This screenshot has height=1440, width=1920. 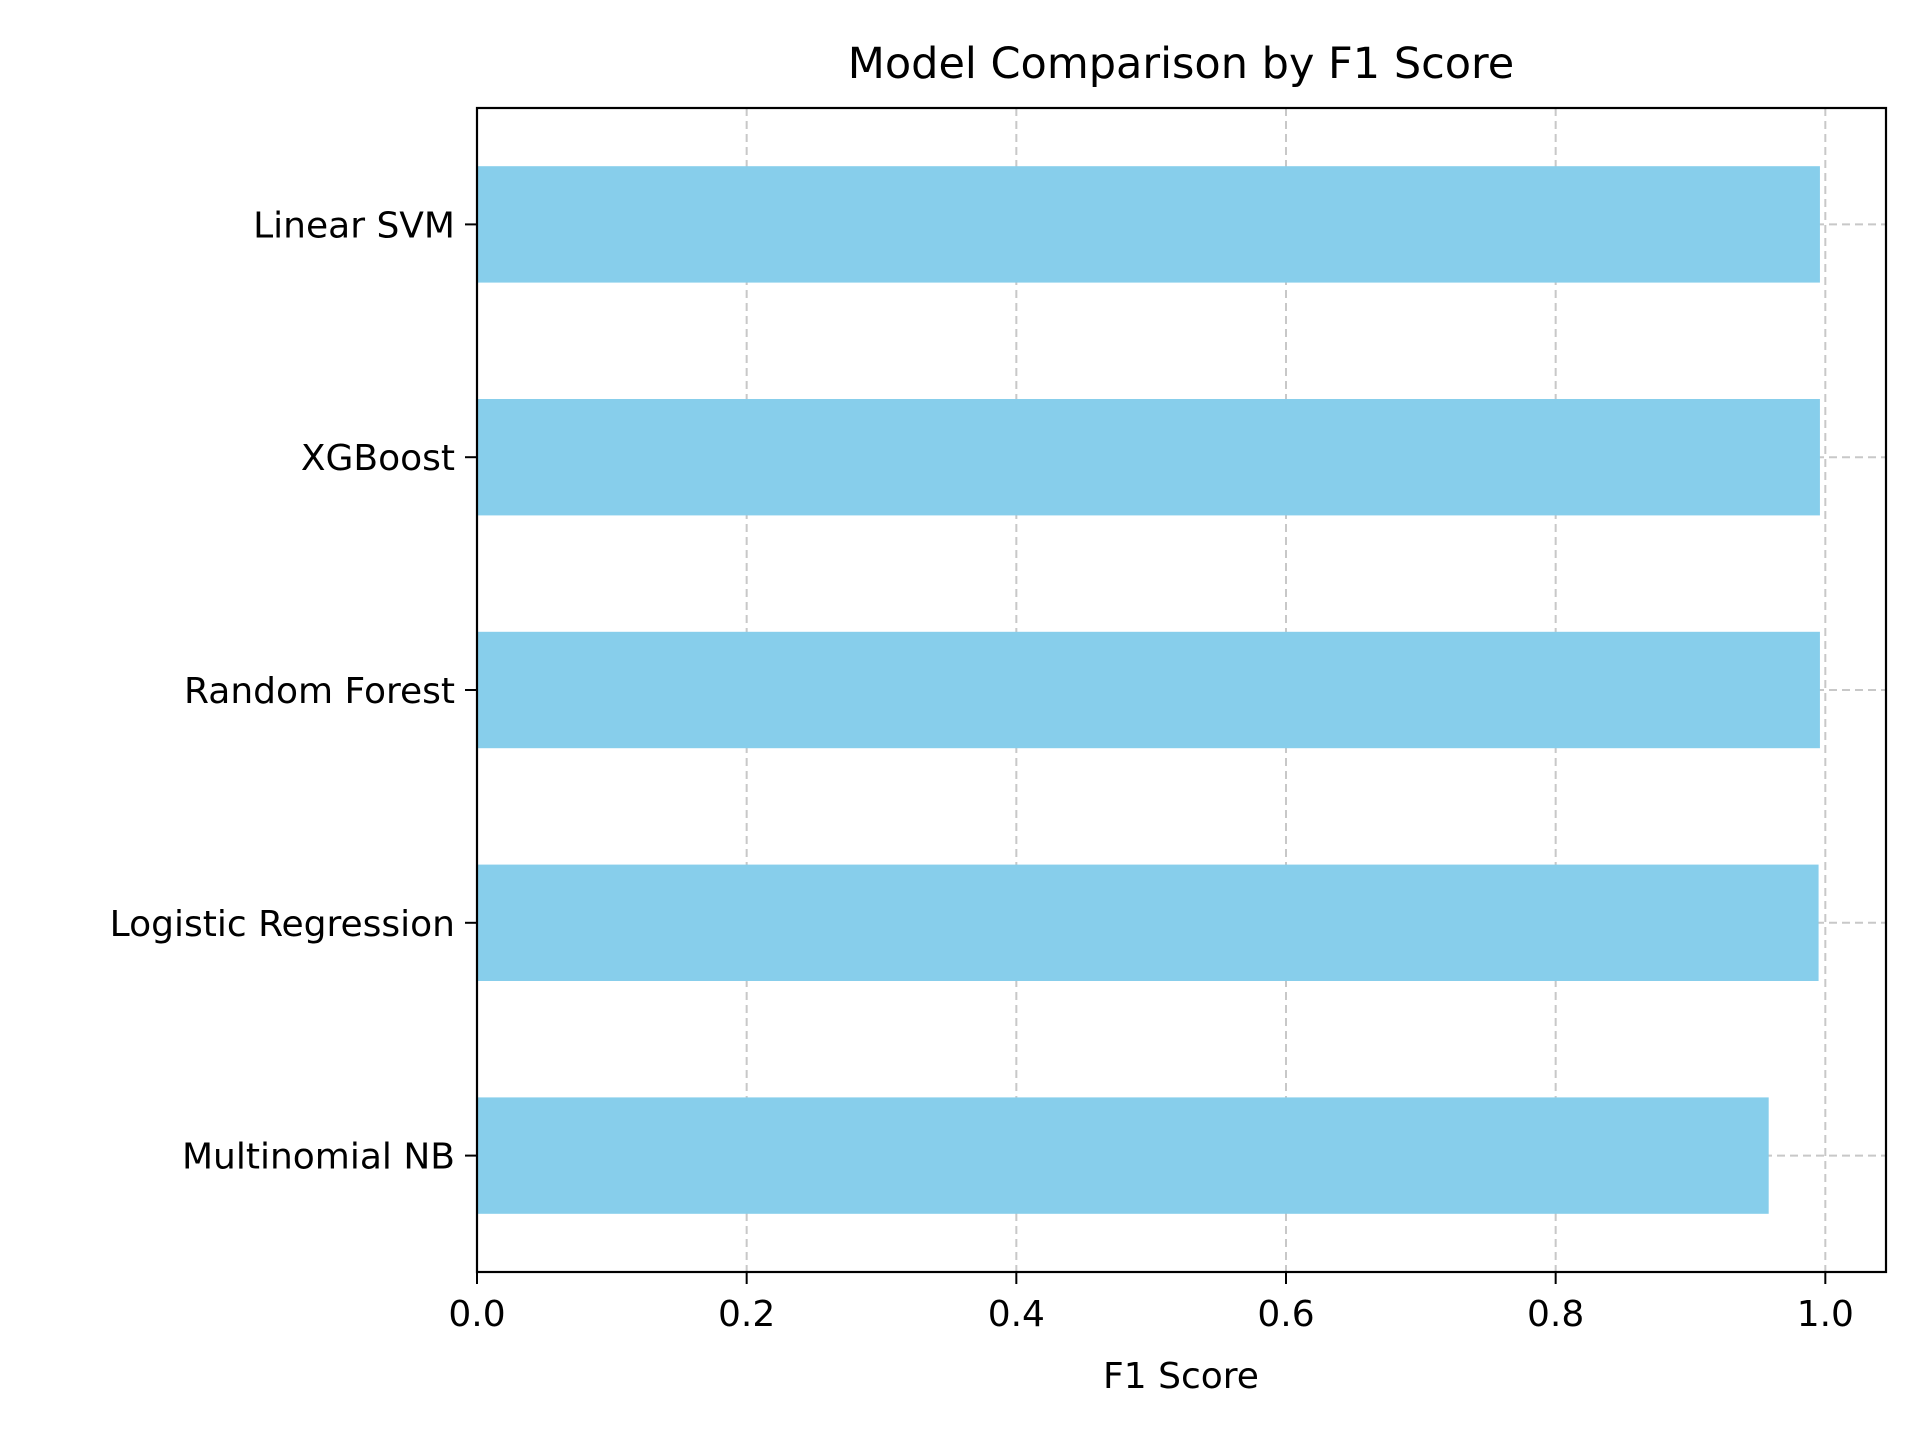 I want to click on chart-title: Model Comparison by F1 Score, so click(x=1181, y=64).